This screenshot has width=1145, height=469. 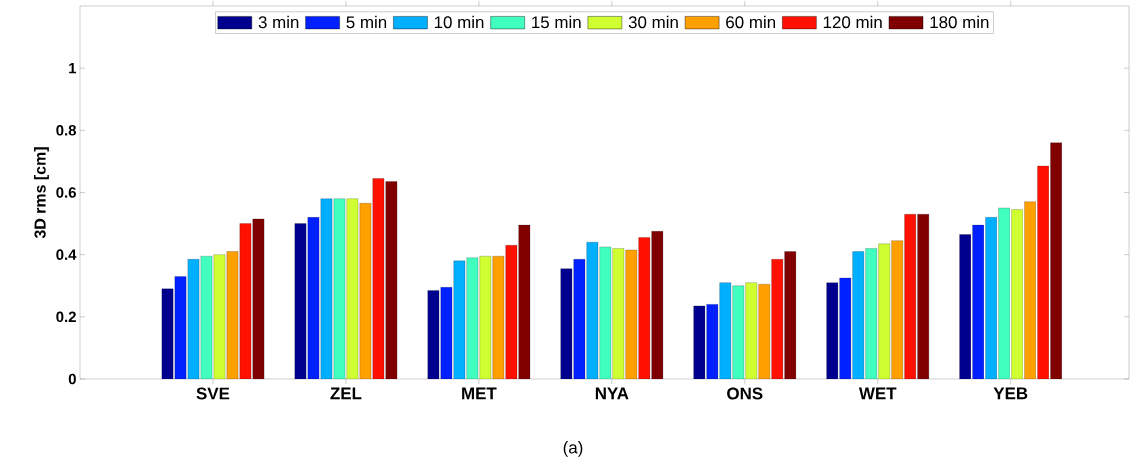 I want to click on y-tick-label: 0, so click(x=72, y=379).